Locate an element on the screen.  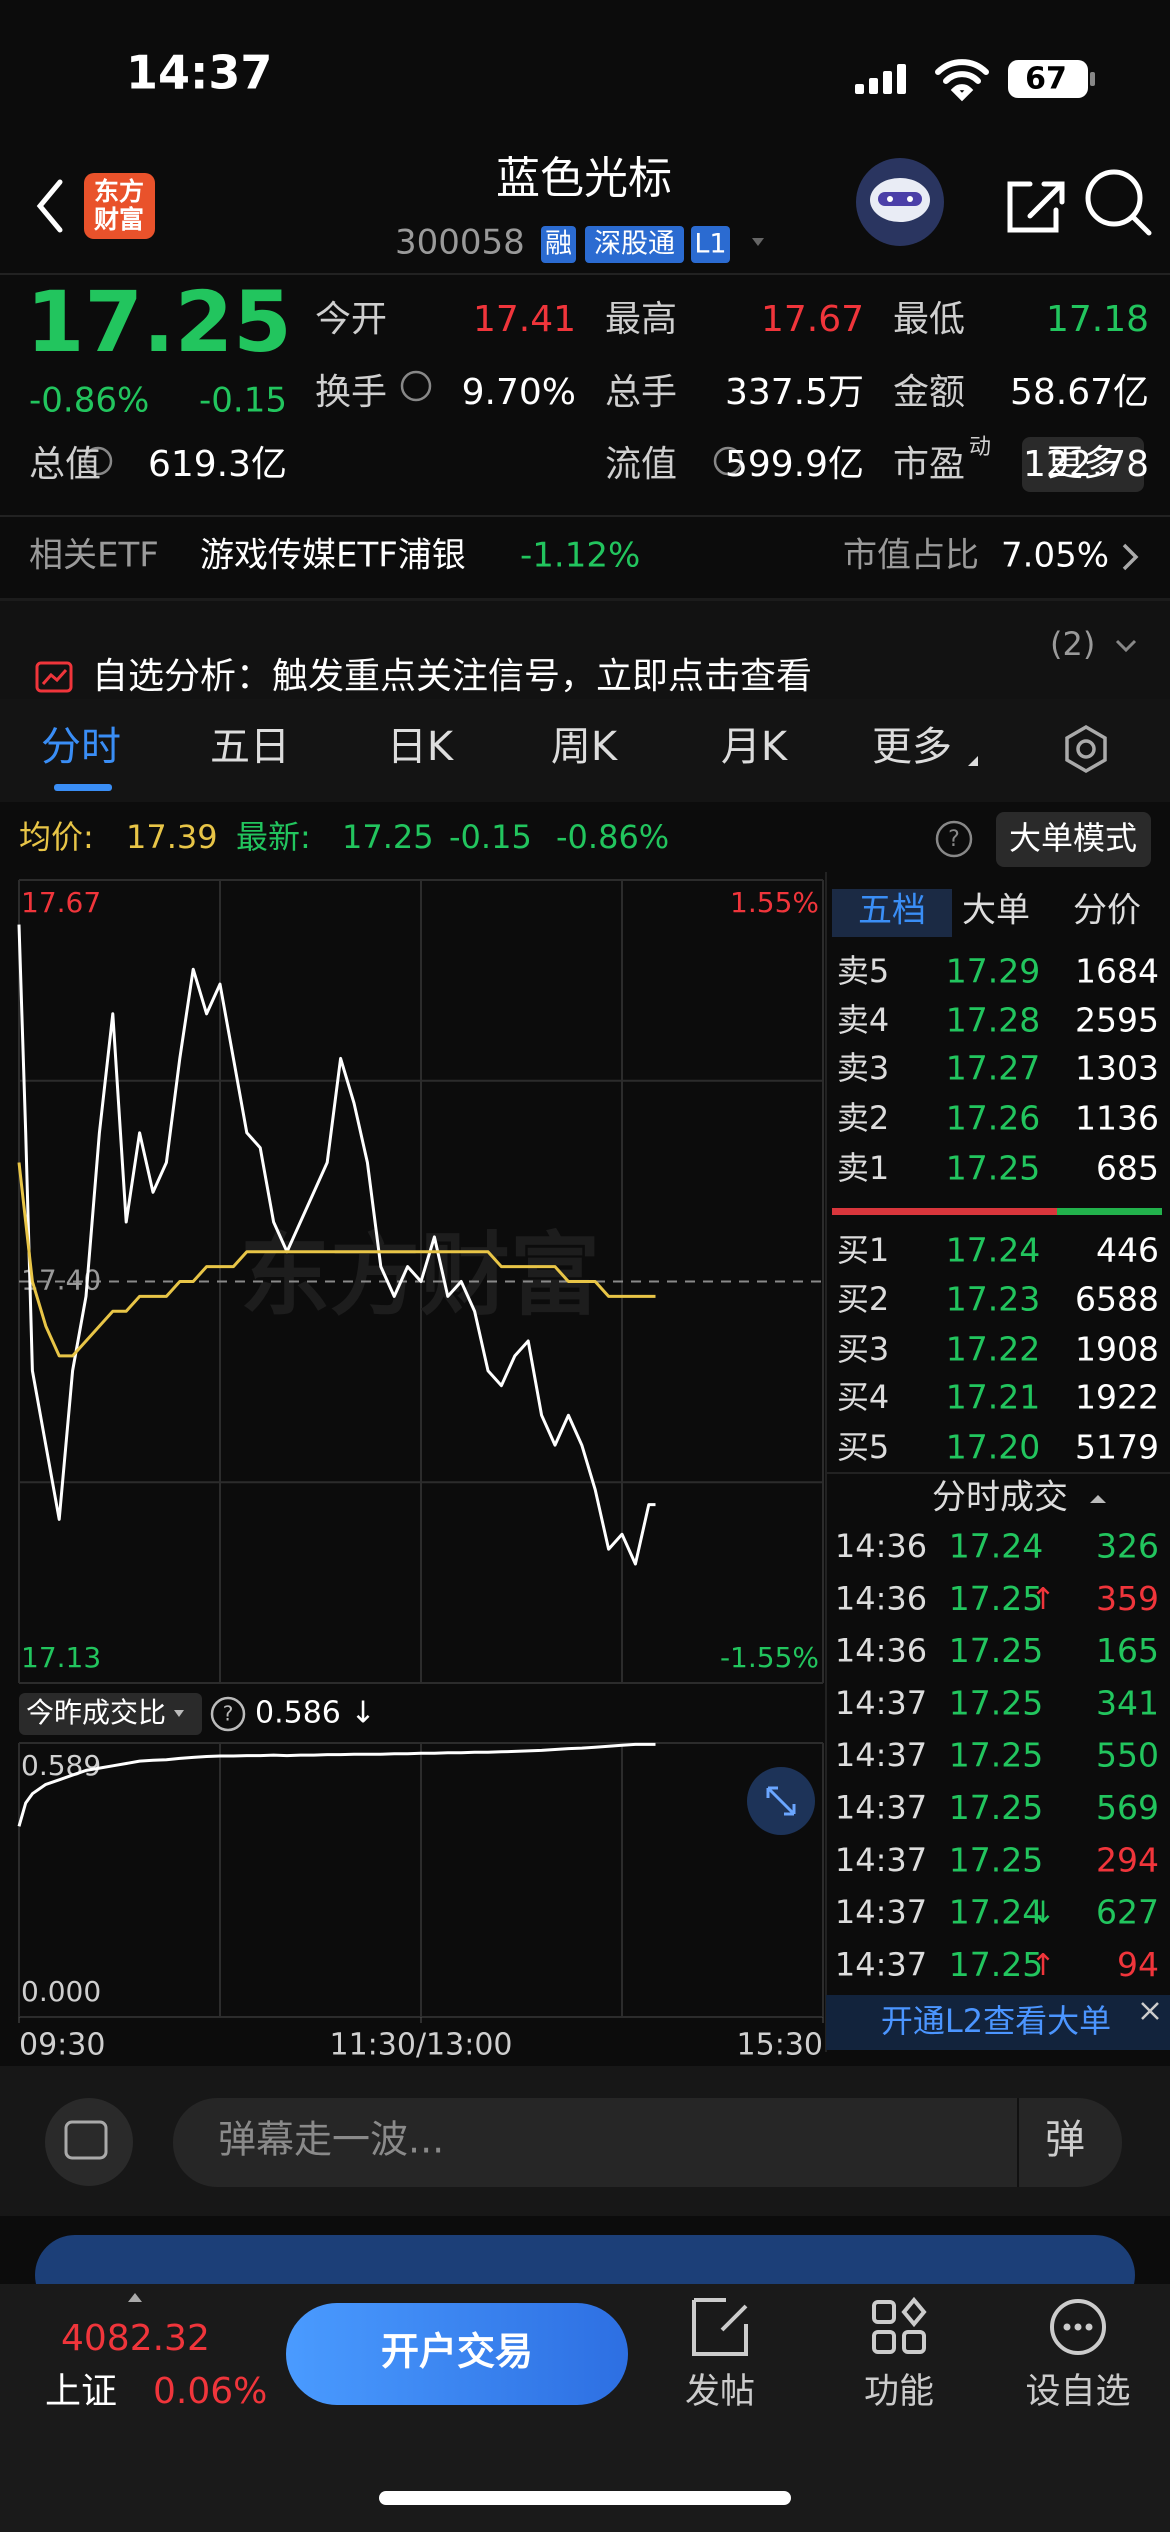
field-value: 337.5万 is located at coordinates (794, 392).